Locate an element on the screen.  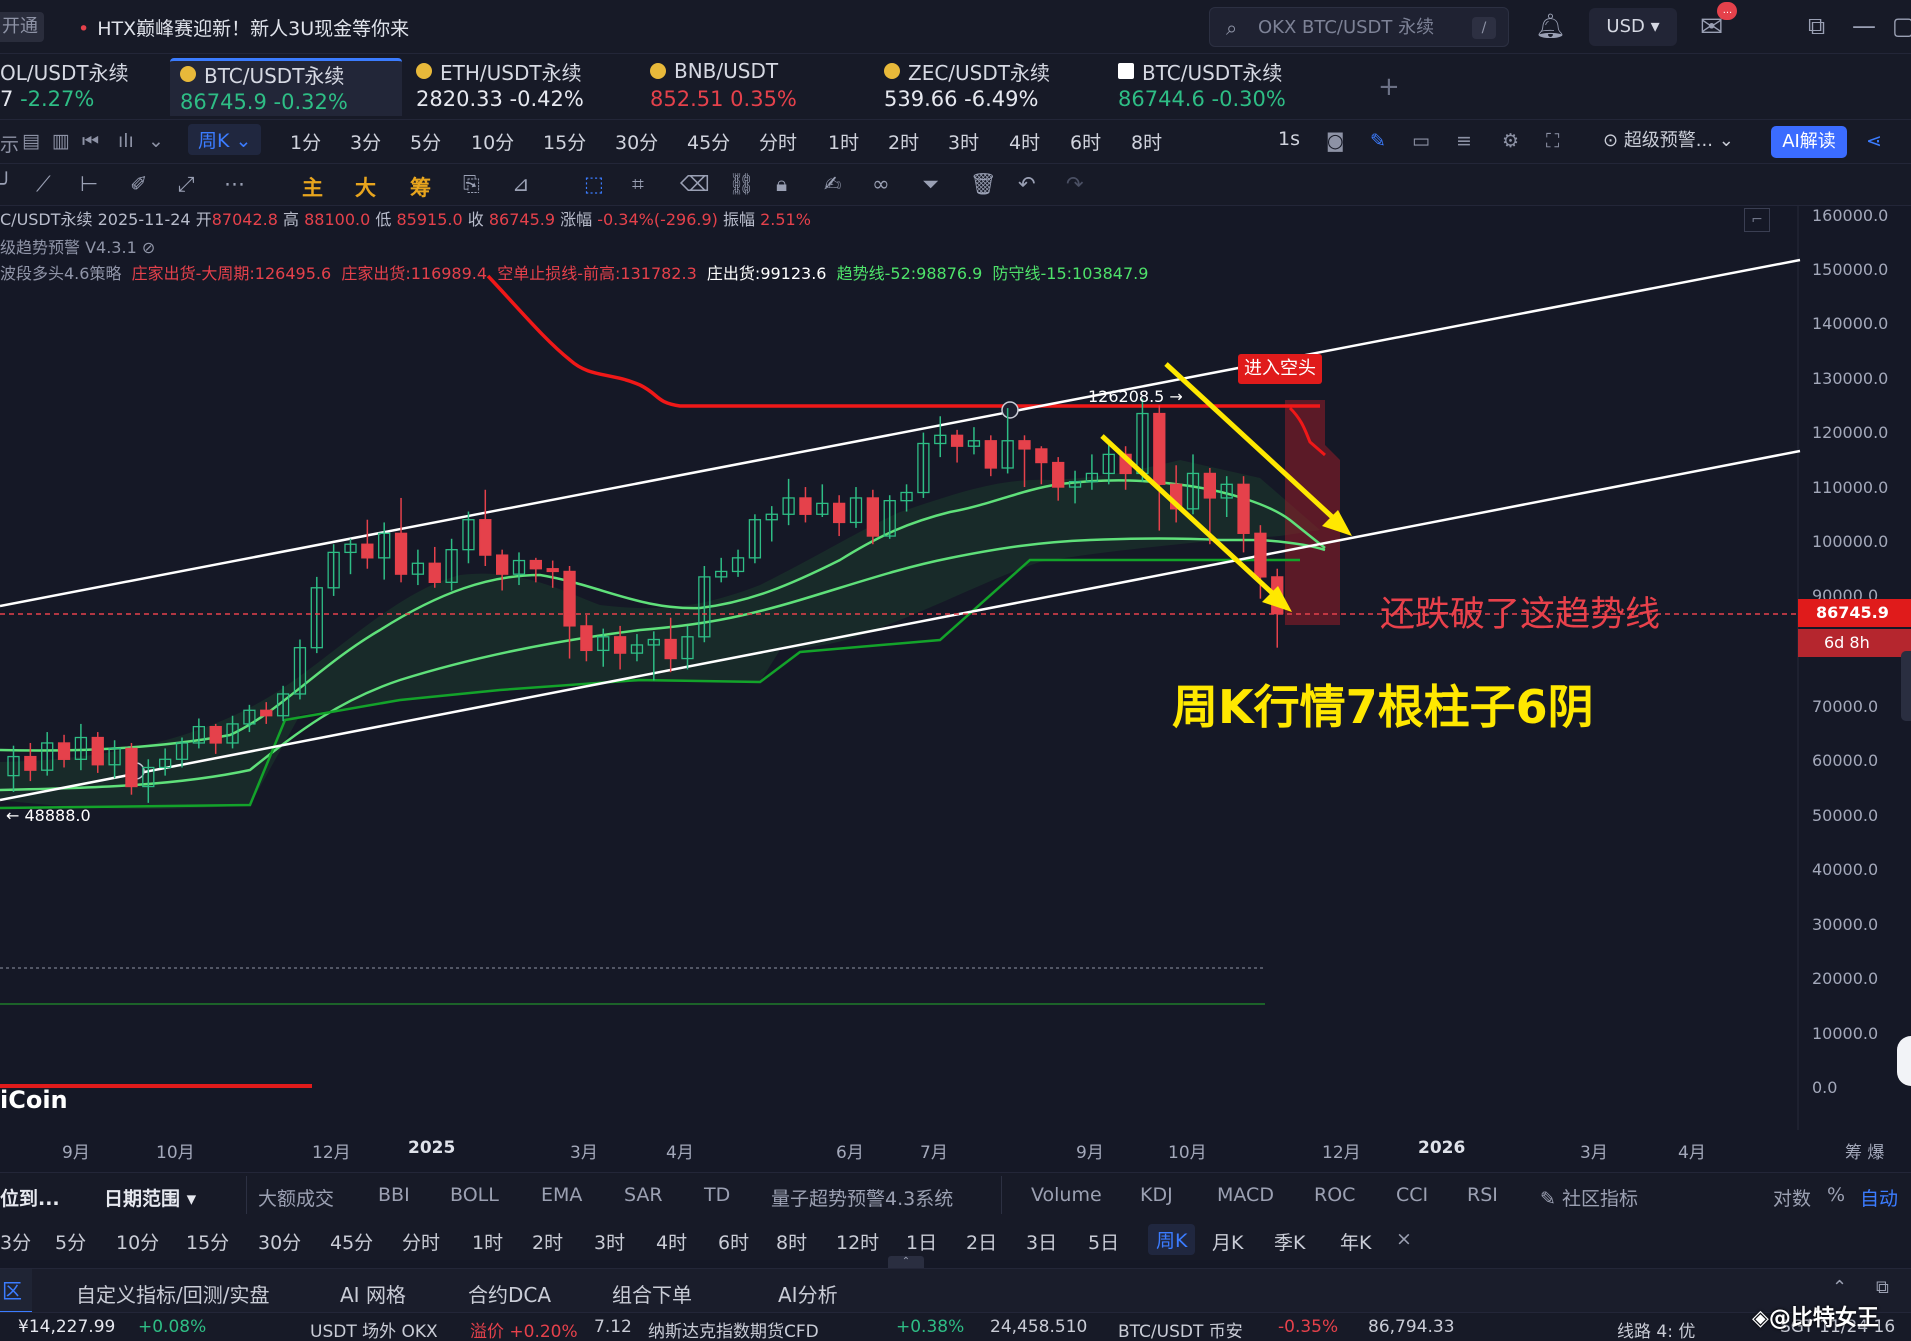
share-icon: ⋖ is located at coordinates (1874, 141).